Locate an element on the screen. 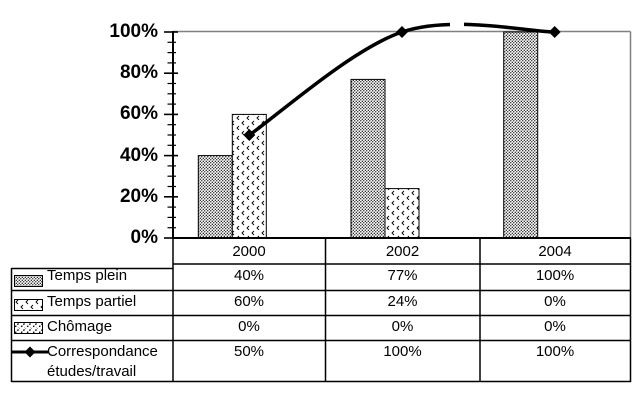  y-axis-label-60: 60% is located at coordinates (138, 113).